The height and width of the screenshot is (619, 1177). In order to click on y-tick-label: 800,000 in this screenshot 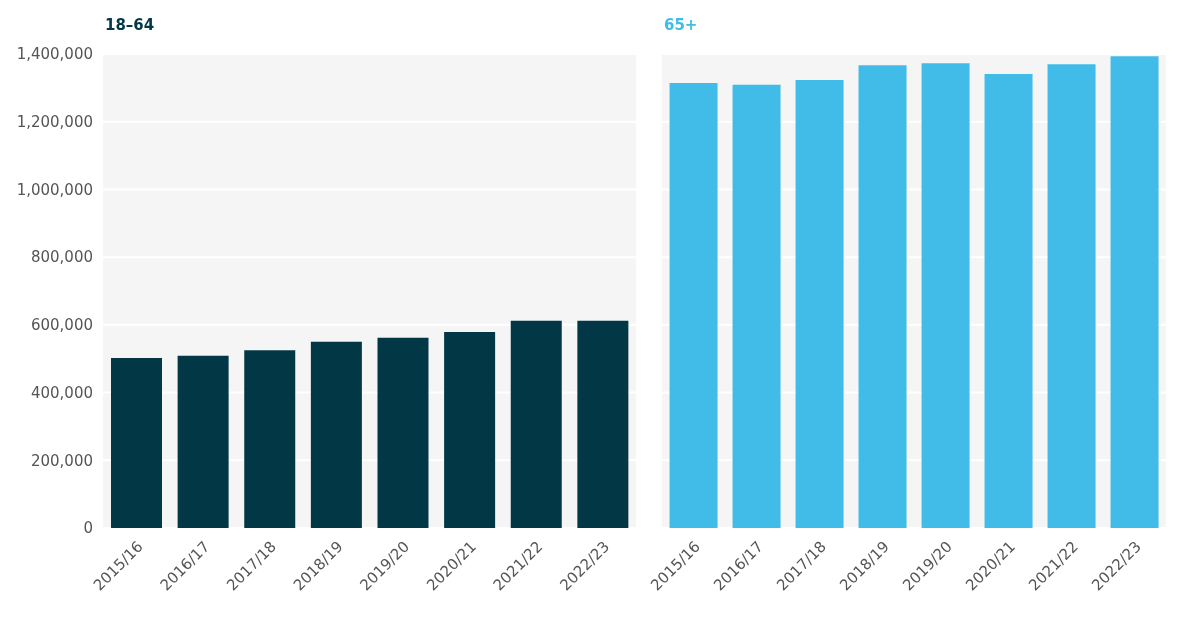, I will do `click(61, 257)`.